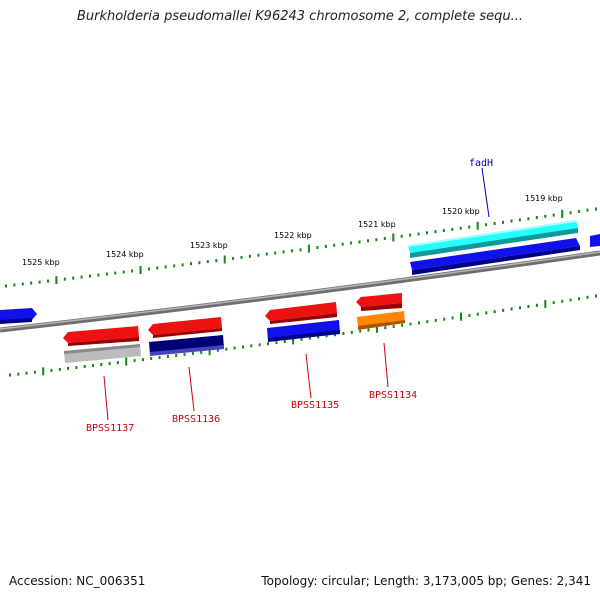  I want to click on gene-label-fadH: fadH, so click(481, 163).